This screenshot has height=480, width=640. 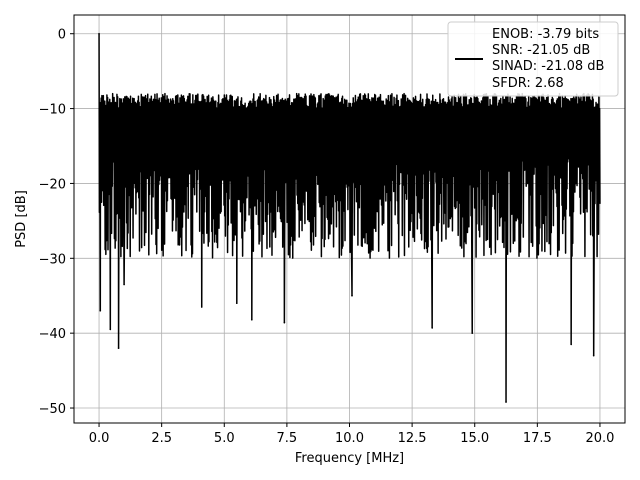 What do you see at coordinates (99, 33) in the screenshot?
I see `peak-point` at bounding box center [99, 33].